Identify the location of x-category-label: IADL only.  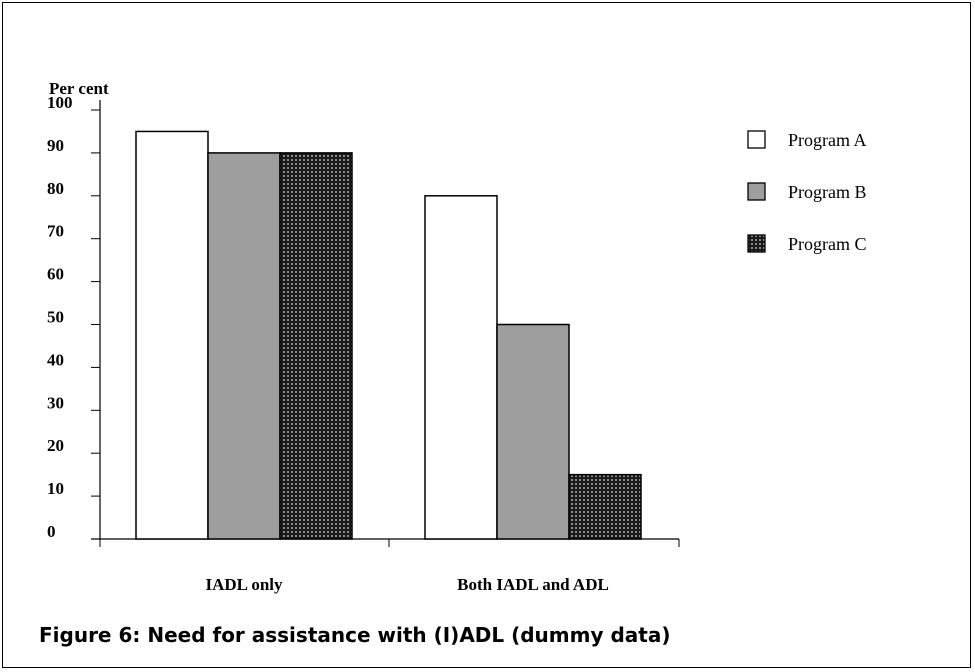
(244, 584).